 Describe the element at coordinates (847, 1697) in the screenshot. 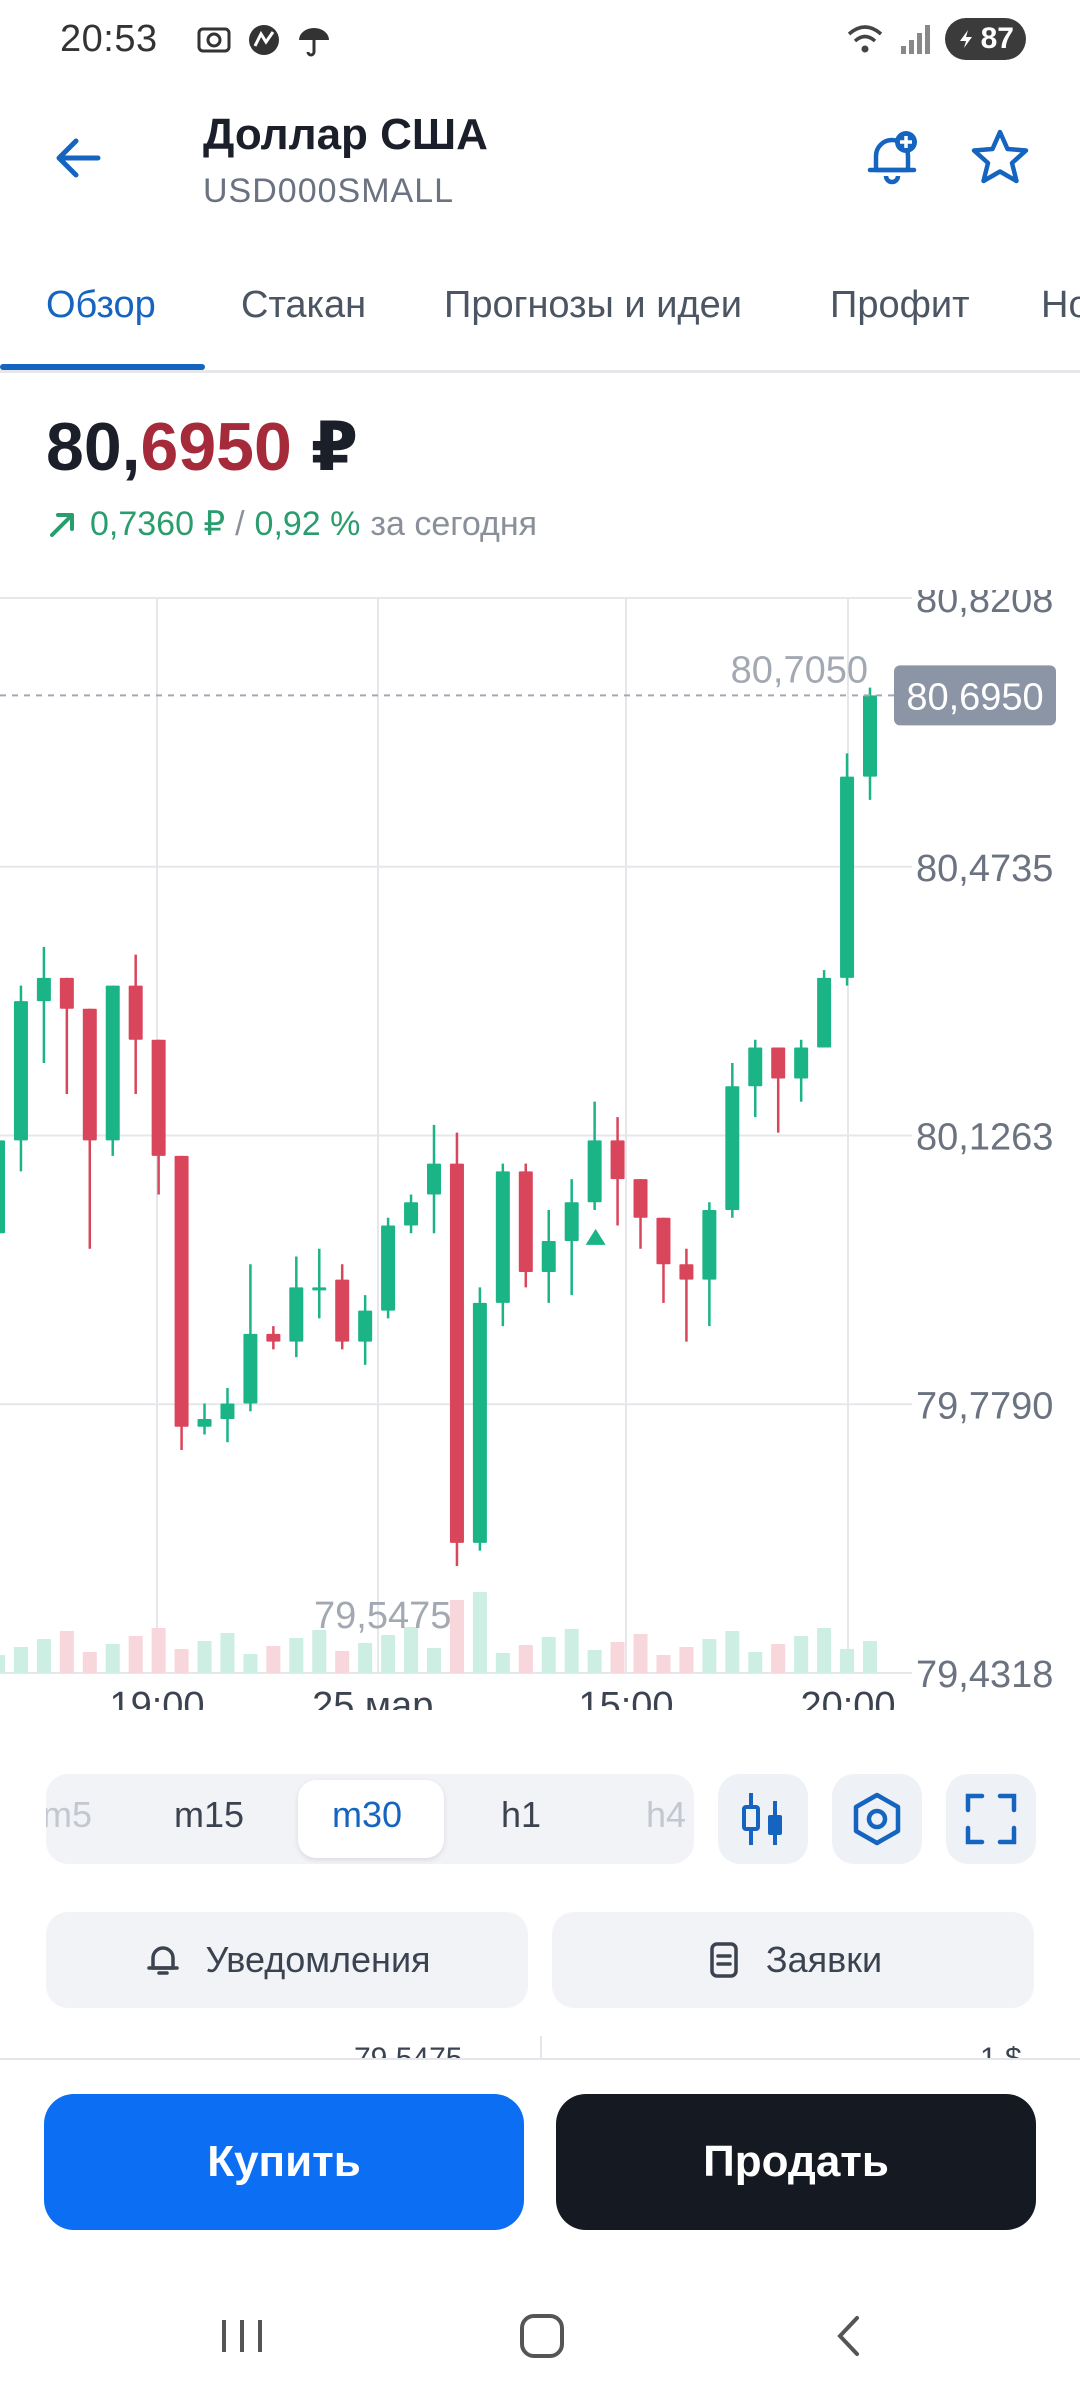

I see `x-tick-label: 20:00` at that location.